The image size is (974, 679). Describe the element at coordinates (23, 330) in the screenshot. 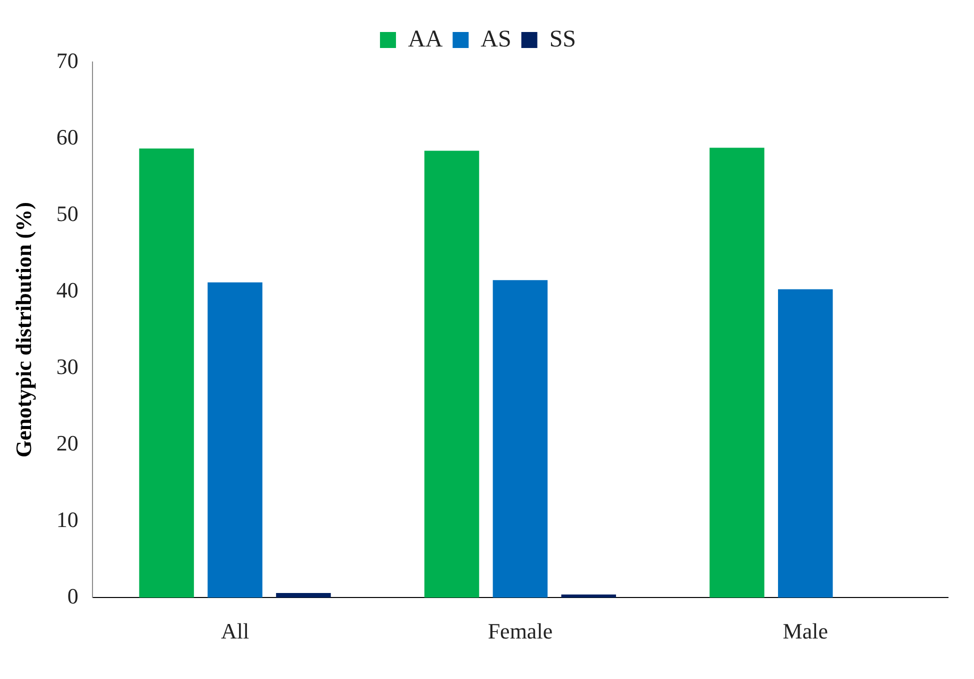

I see `y-axis-title: Genotypic distribution (%)` at that location.